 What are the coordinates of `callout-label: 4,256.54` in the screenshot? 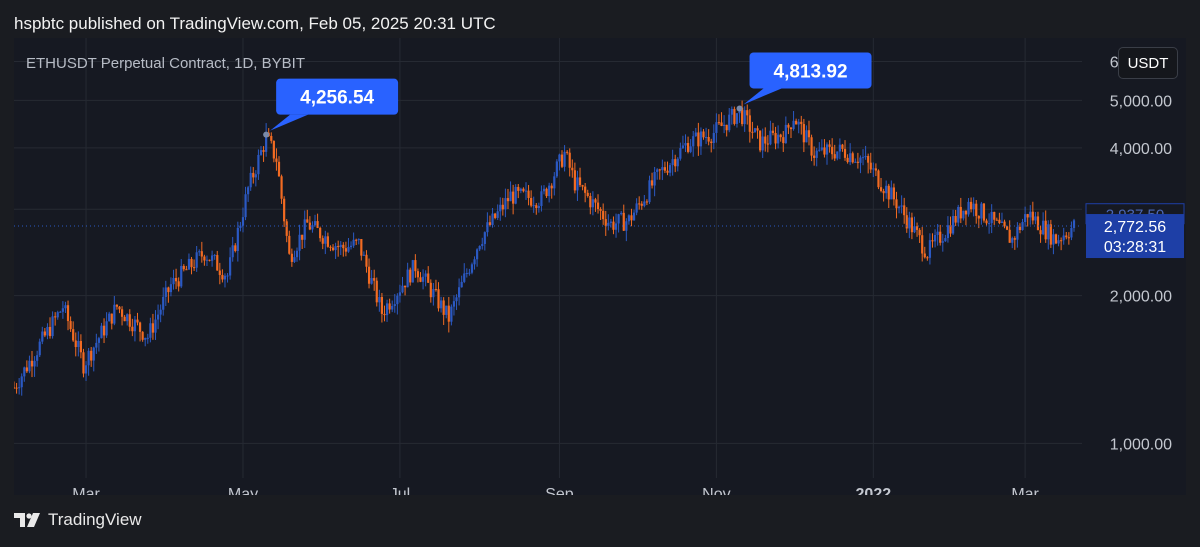 It's located at (337, 98).